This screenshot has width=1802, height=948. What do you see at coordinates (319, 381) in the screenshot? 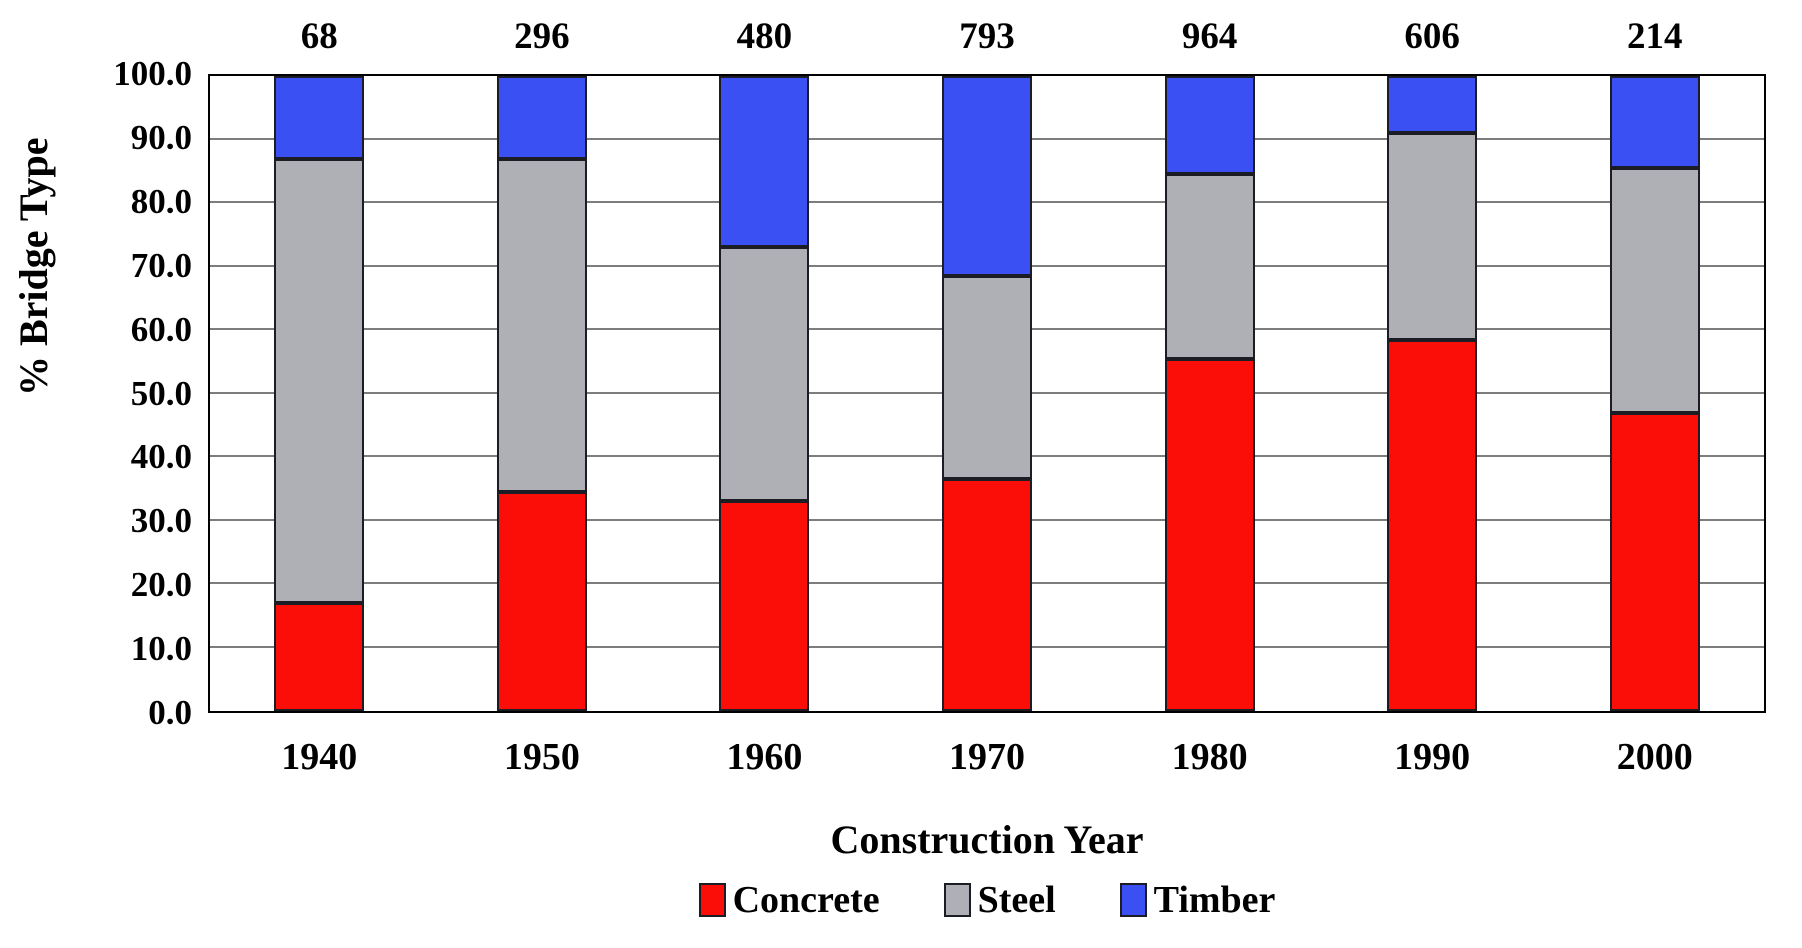
I see `bar-segment-steel-1940` at bounding box center [319, 381].